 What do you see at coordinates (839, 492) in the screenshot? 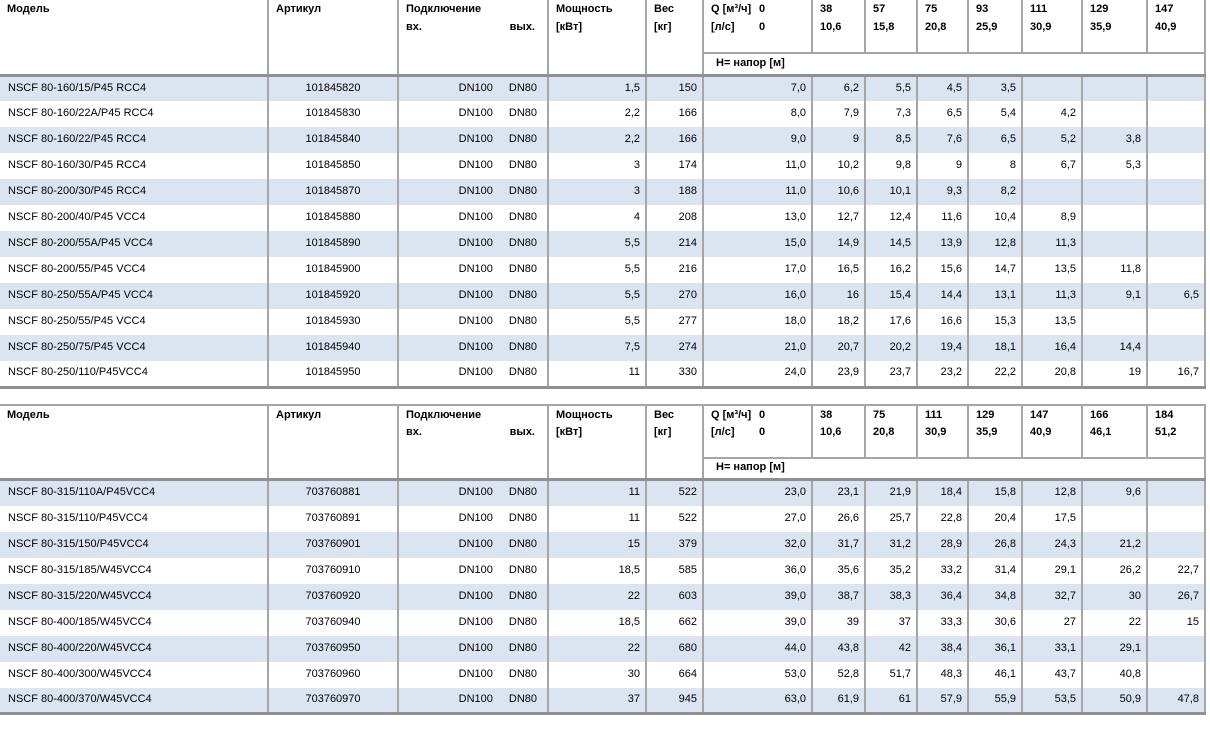
I see `cell-head-q1: 23,1` at bounding box center [839, 492].